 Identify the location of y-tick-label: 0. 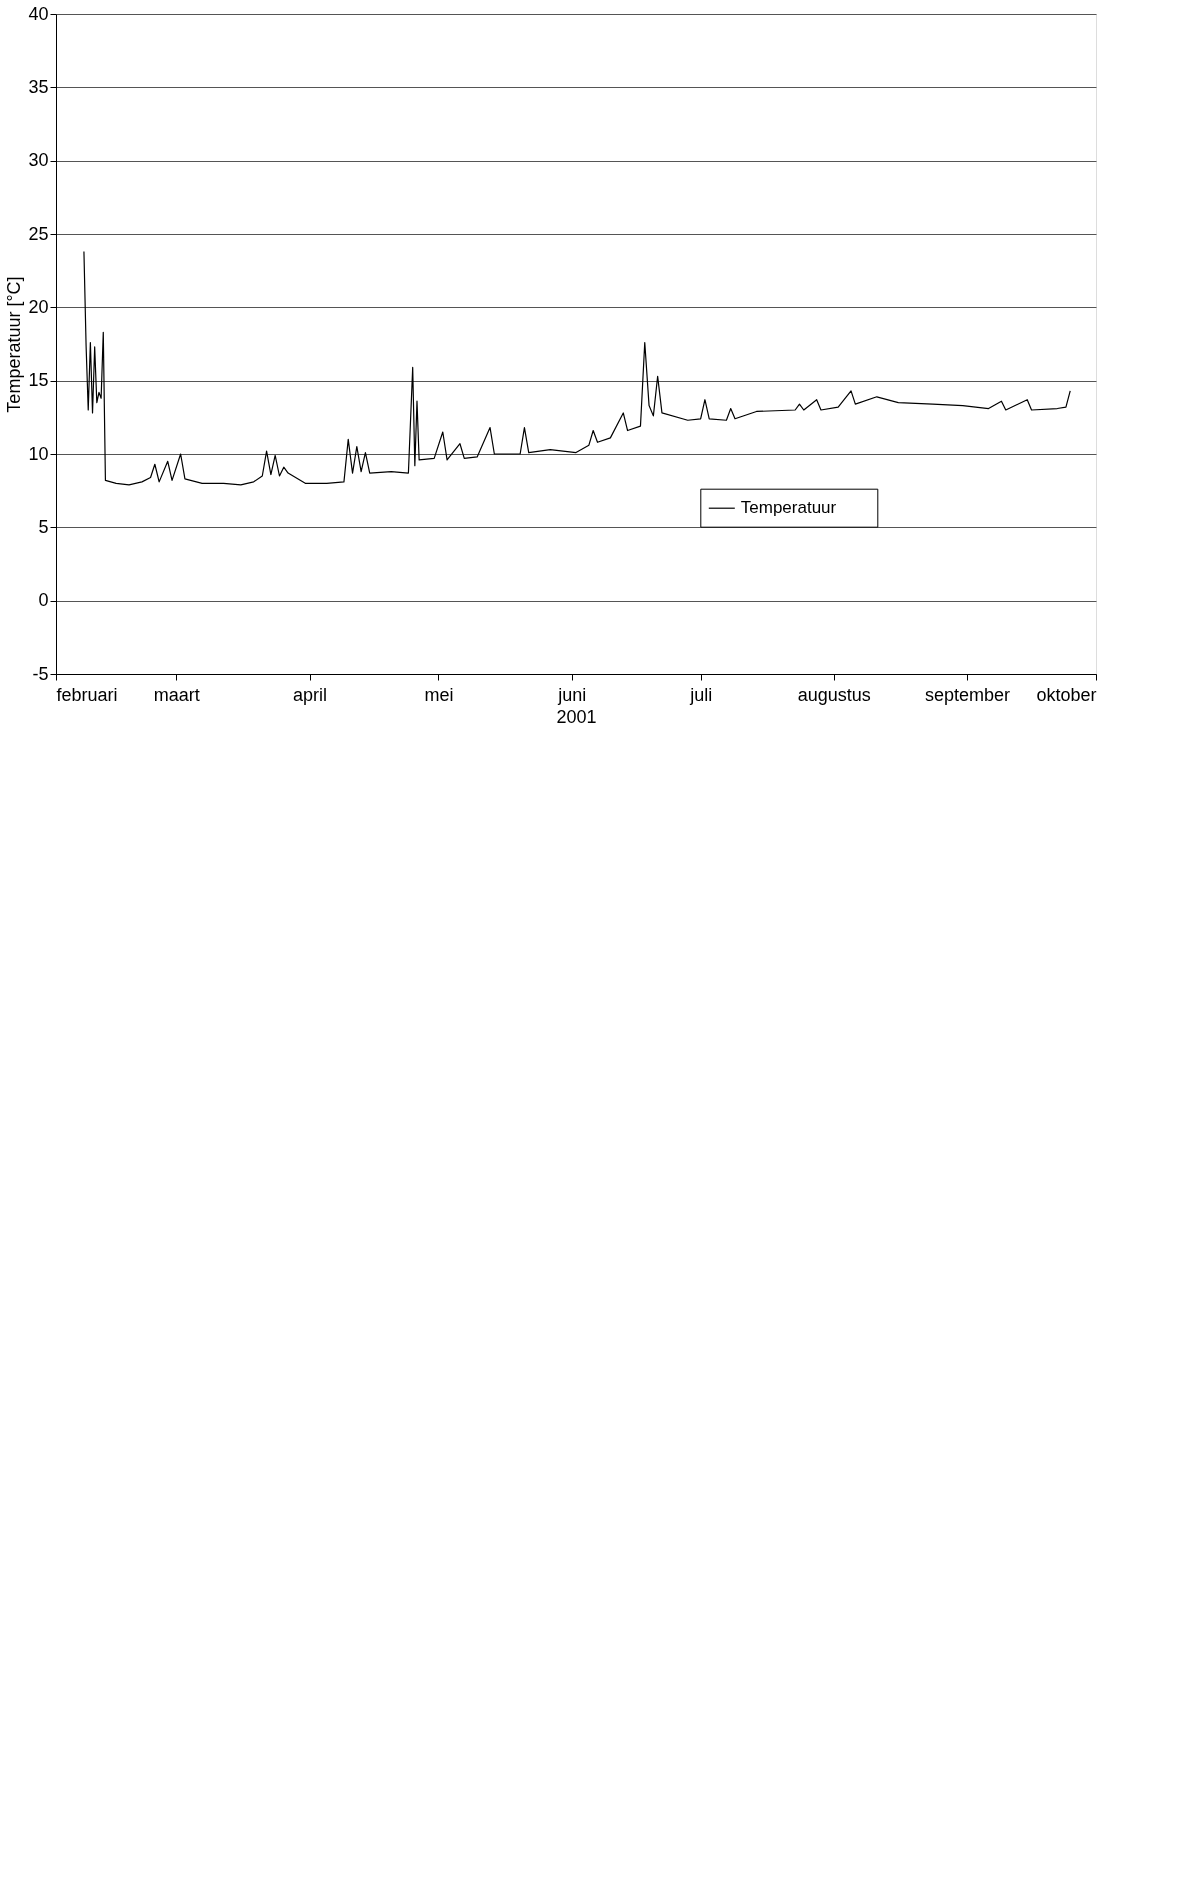
(43, 600).